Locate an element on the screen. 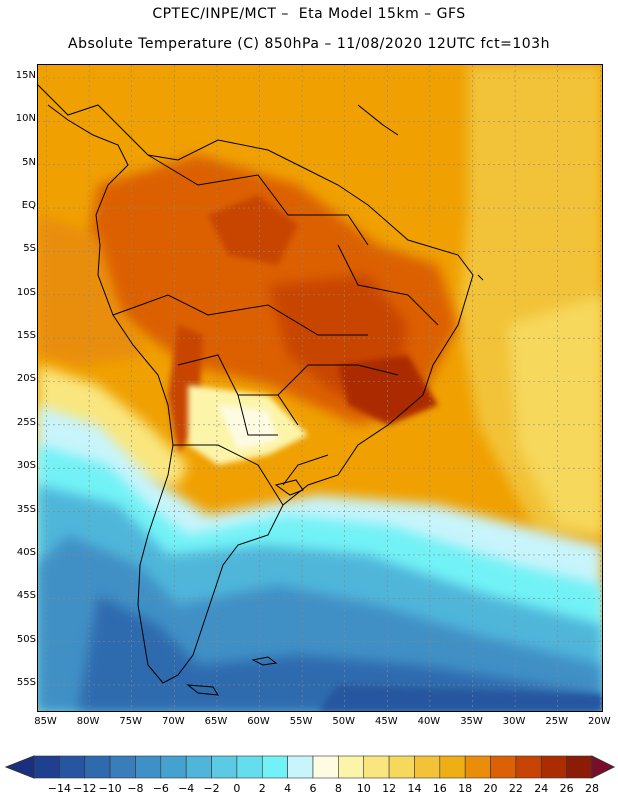 This screenshot has height=800, width=618. lon-label: 55W is located at coordinates (301, 721).